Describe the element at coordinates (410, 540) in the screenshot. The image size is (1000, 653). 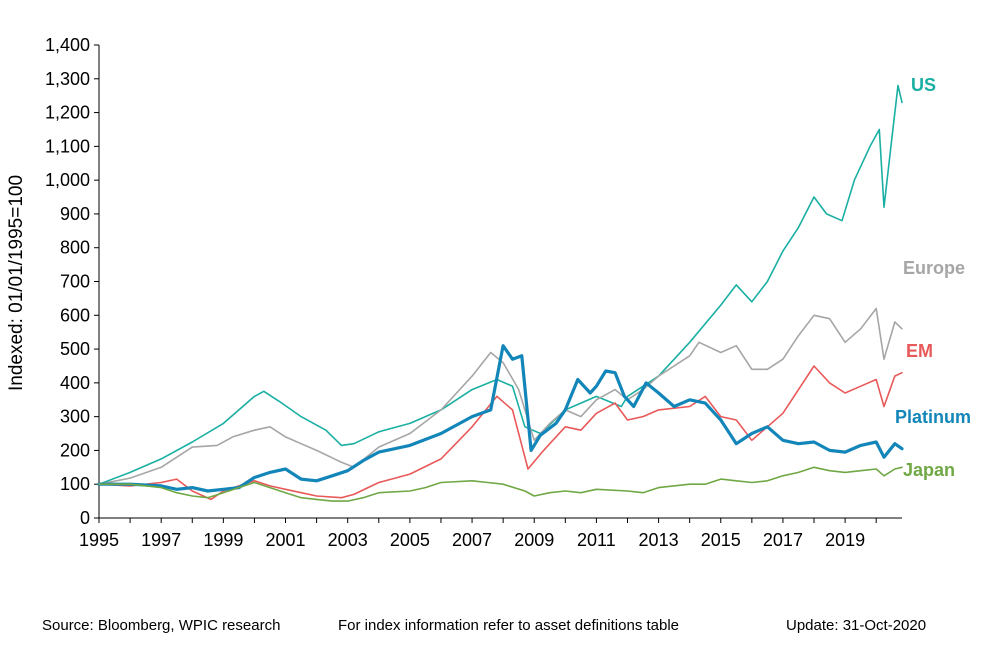
I see `x-tick-label: 2005` at that location.